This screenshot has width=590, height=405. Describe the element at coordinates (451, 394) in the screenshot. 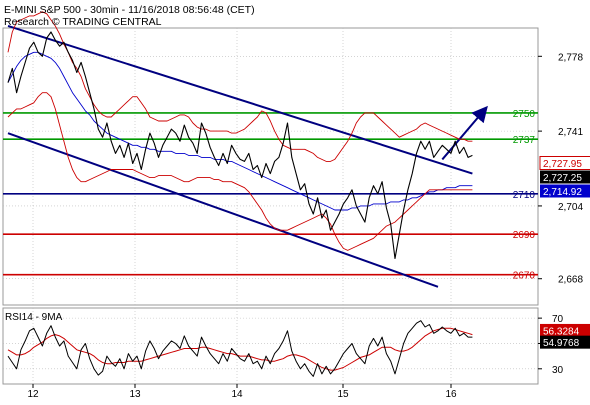

I see `x-tick-label: 16` at that location.